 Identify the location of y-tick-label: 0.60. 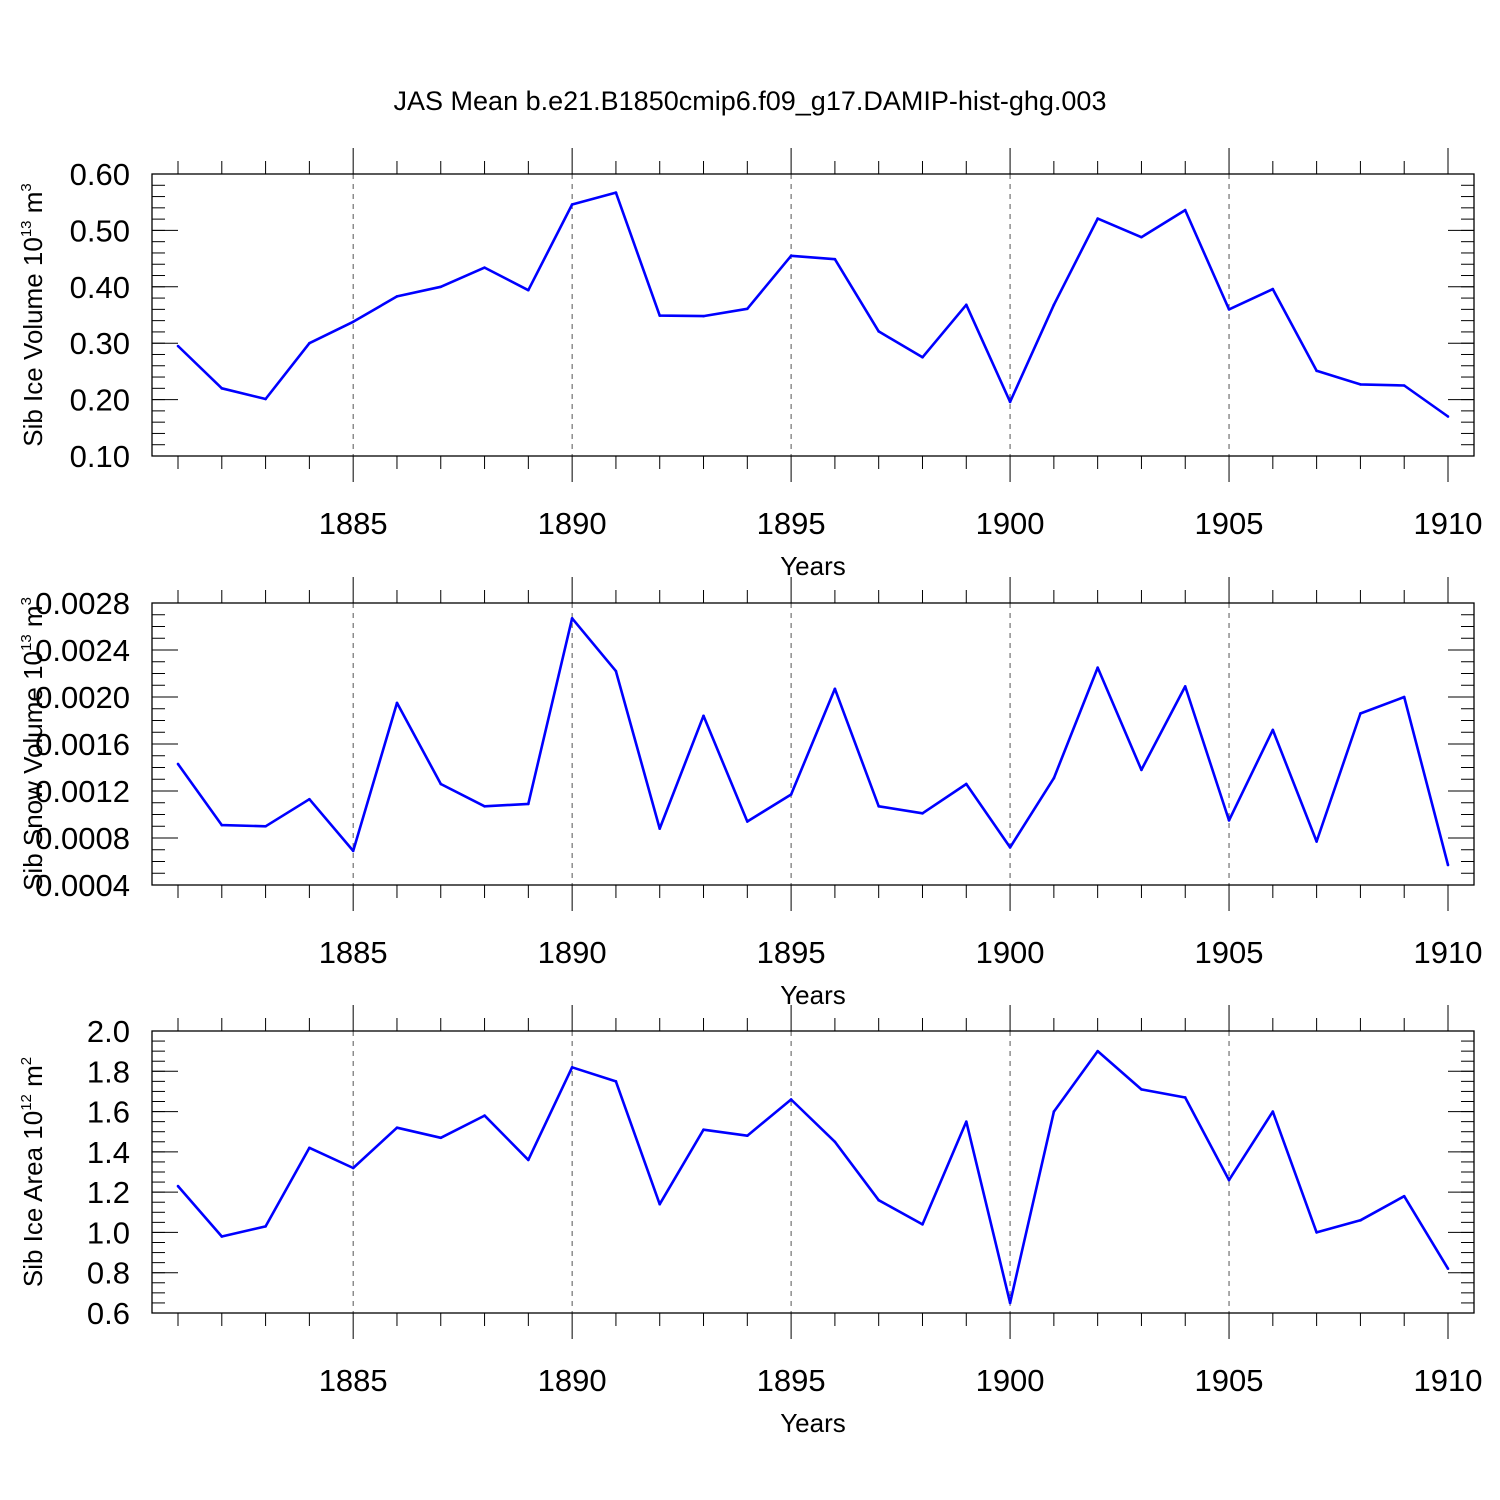
(100, 174).